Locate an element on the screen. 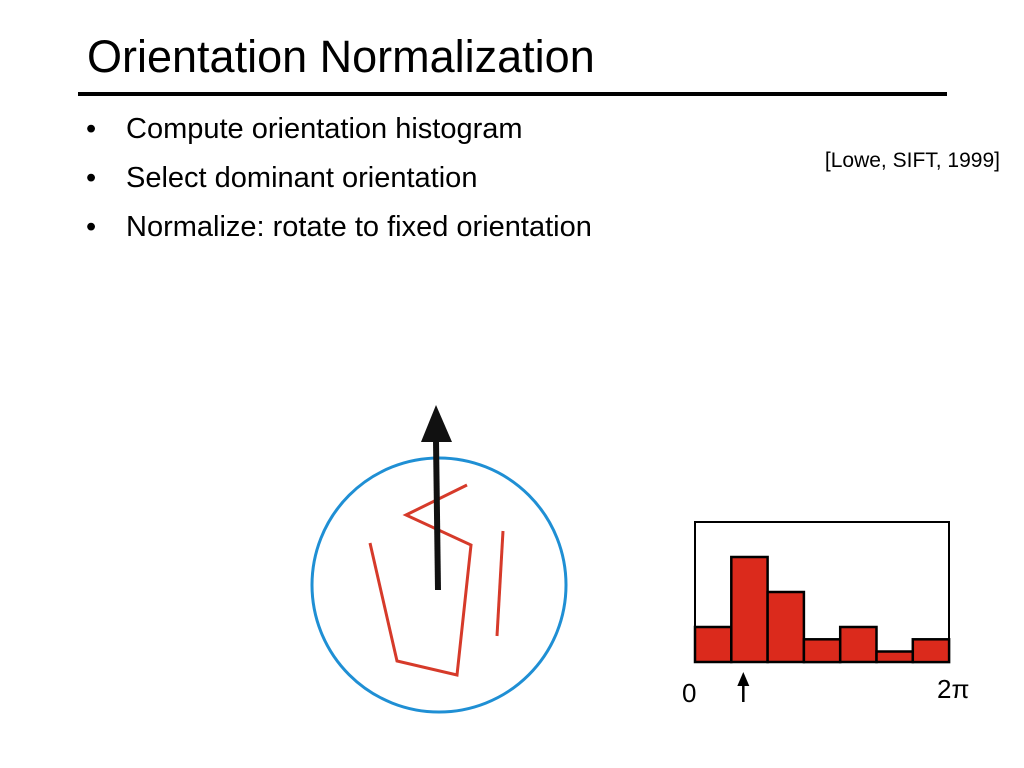 The width and height of the screenshot is (1024, 768). slide-title: Orientation Normalization is located at coordinates (341, 56).